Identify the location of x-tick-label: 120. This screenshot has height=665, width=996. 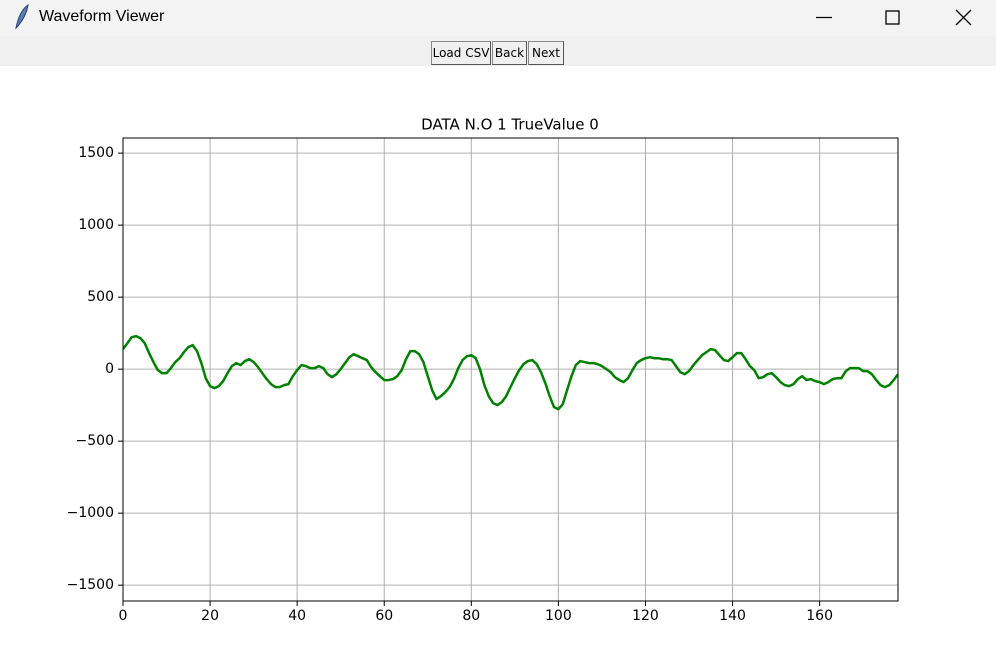
(645, 616).